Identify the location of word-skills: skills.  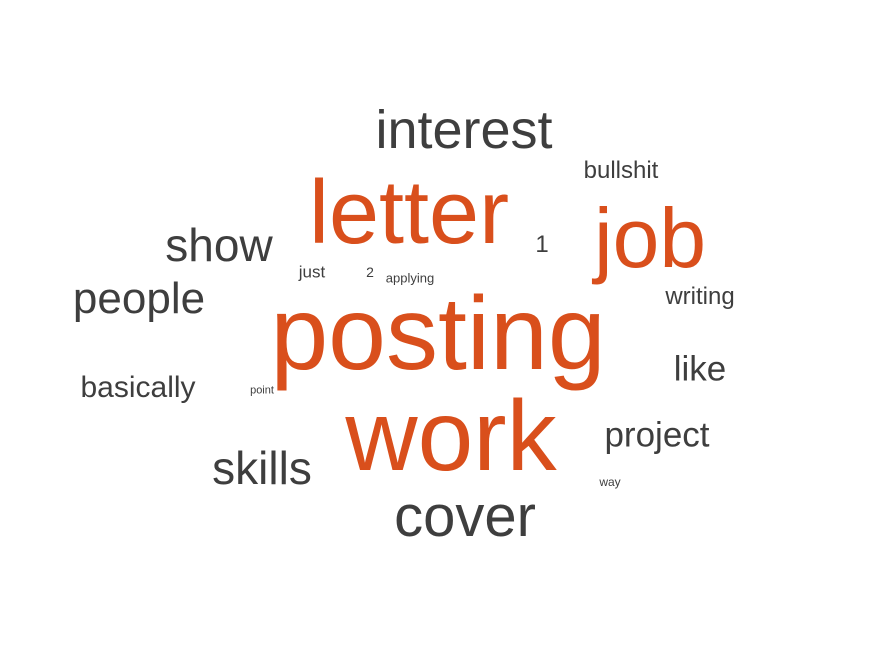
(262, 468).